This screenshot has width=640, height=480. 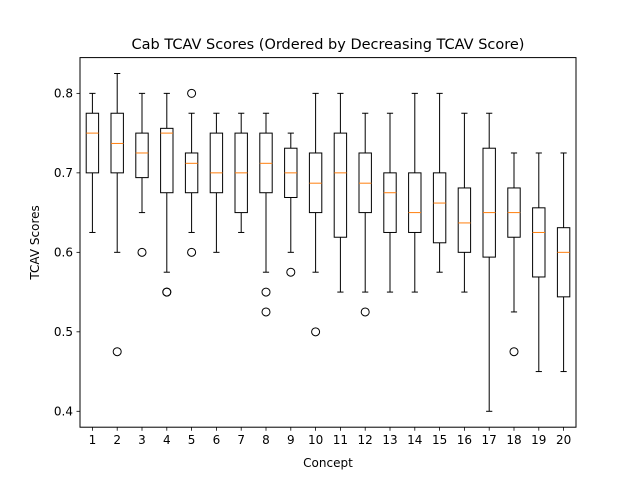 What do you see at coordinates (291, 440) in the screenshot?
I see `x-tick-label: 9` at bounding box center [291, 440].